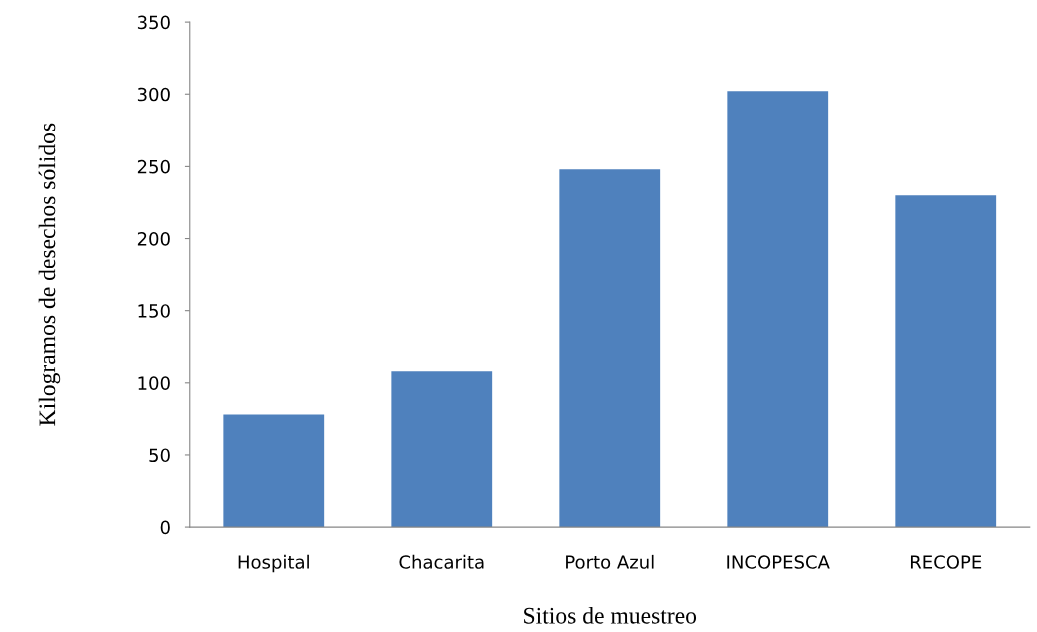  Describe the element at coordinates (154, 383) in the screenshot. I see `y-tick-label: 100` at that location.